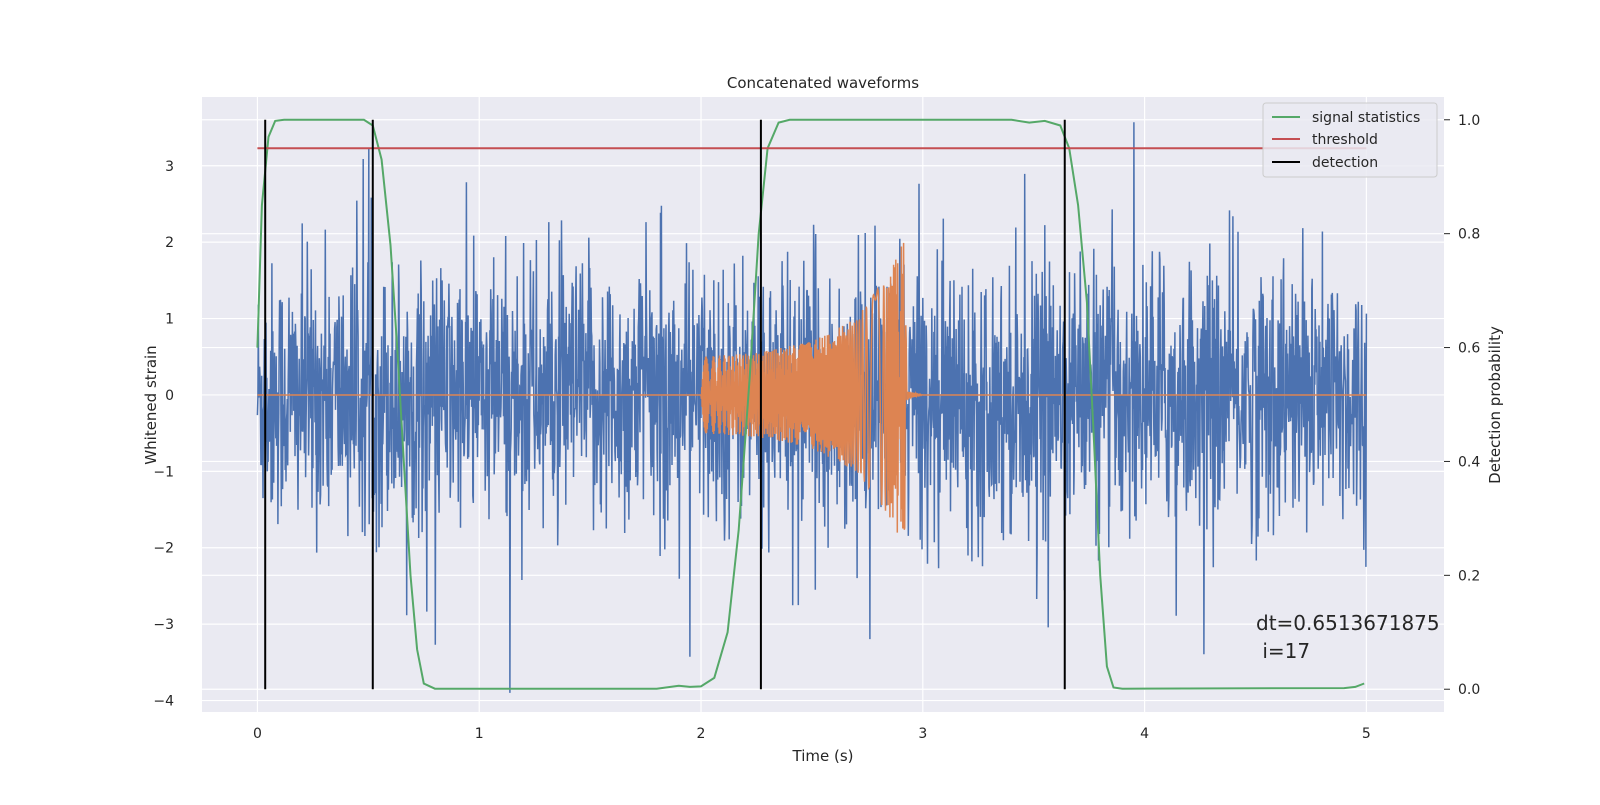  I want to click on x-tick-label: 4, so click(1144, 734).